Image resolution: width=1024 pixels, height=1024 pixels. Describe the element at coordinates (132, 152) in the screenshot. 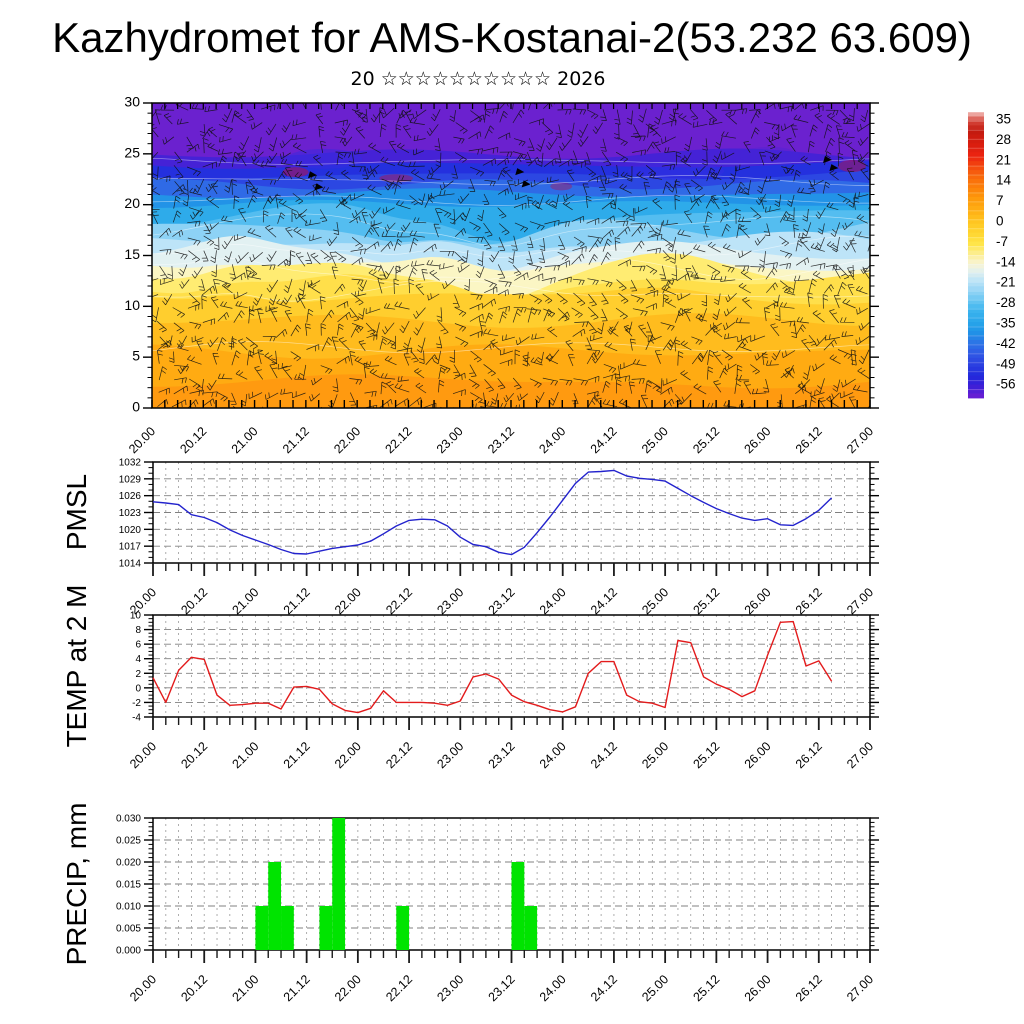

I see `y-tick-label: 25` at that location.